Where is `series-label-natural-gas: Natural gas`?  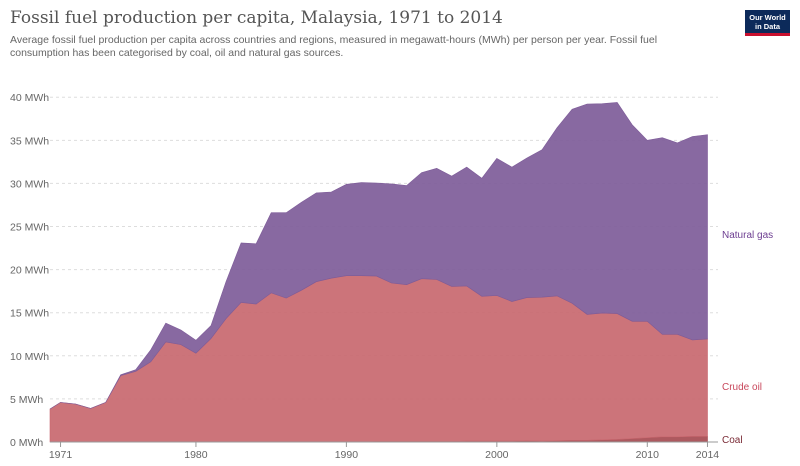
series-label-natural-gas: Natural gas is located at coordinates (747, 235).